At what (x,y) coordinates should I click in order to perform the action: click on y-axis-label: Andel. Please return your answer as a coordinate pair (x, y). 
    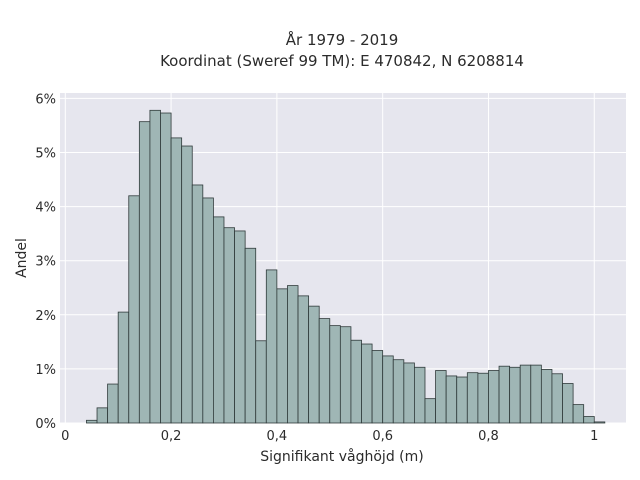
    Looking at the image, I should click on (22, 258).